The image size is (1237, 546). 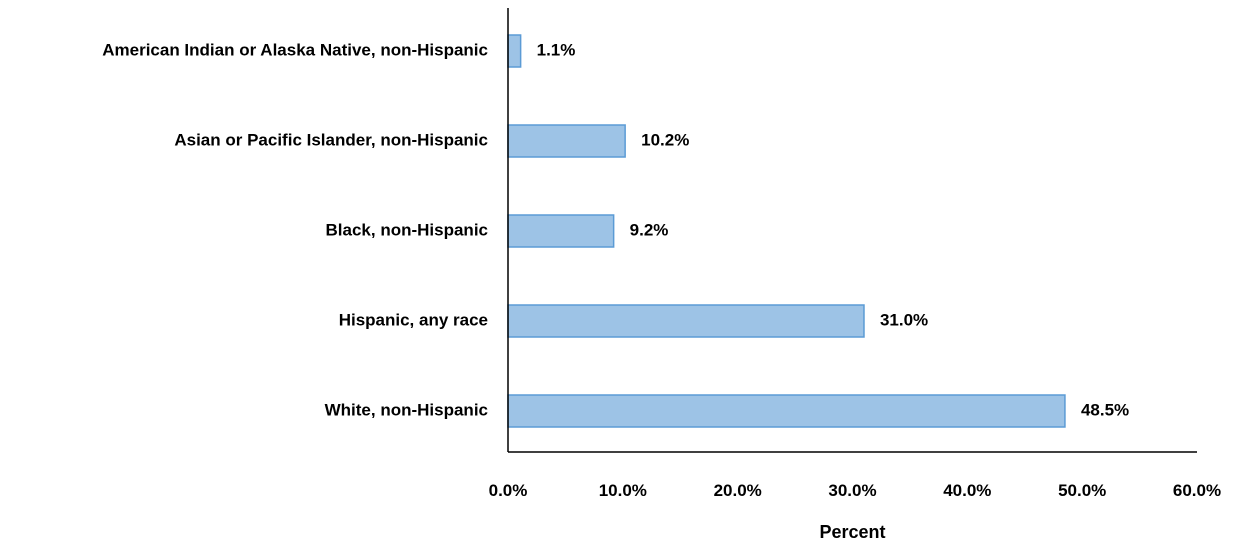 What do you see at coordinates (331, 139) in the screenshot?
I see `category-label-asian-or-pacific-islander-non-hispanic: Asian or Pacific Islander, non-Hispanic` at bounding box center [331, 139].